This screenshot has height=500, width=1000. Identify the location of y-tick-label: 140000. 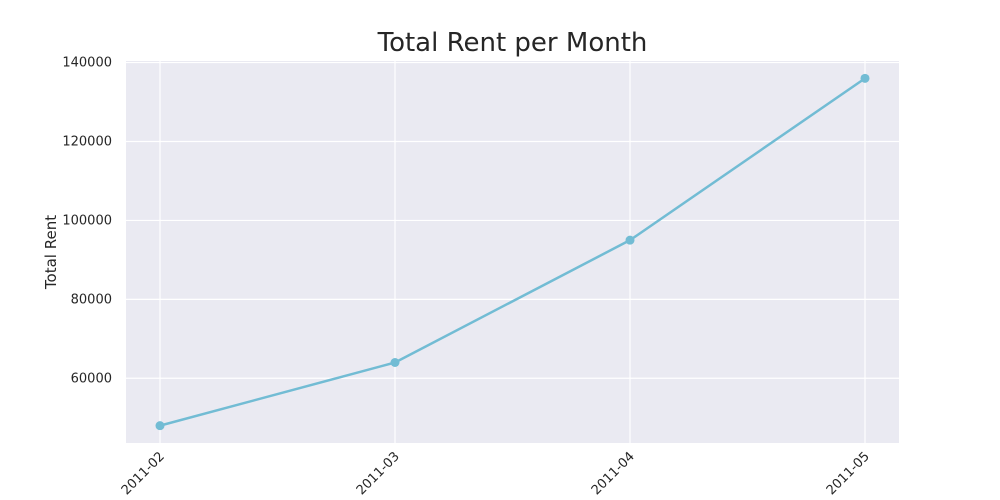
(87, 63).